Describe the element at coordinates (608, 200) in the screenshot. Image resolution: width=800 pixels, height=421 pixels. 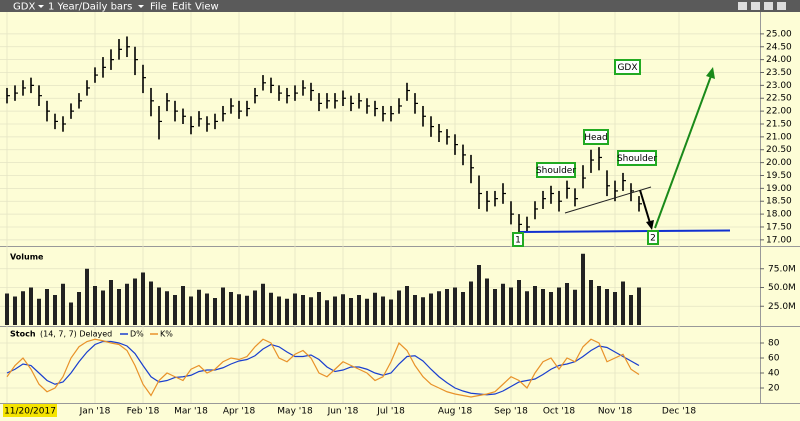
I see `neckline` at that location.